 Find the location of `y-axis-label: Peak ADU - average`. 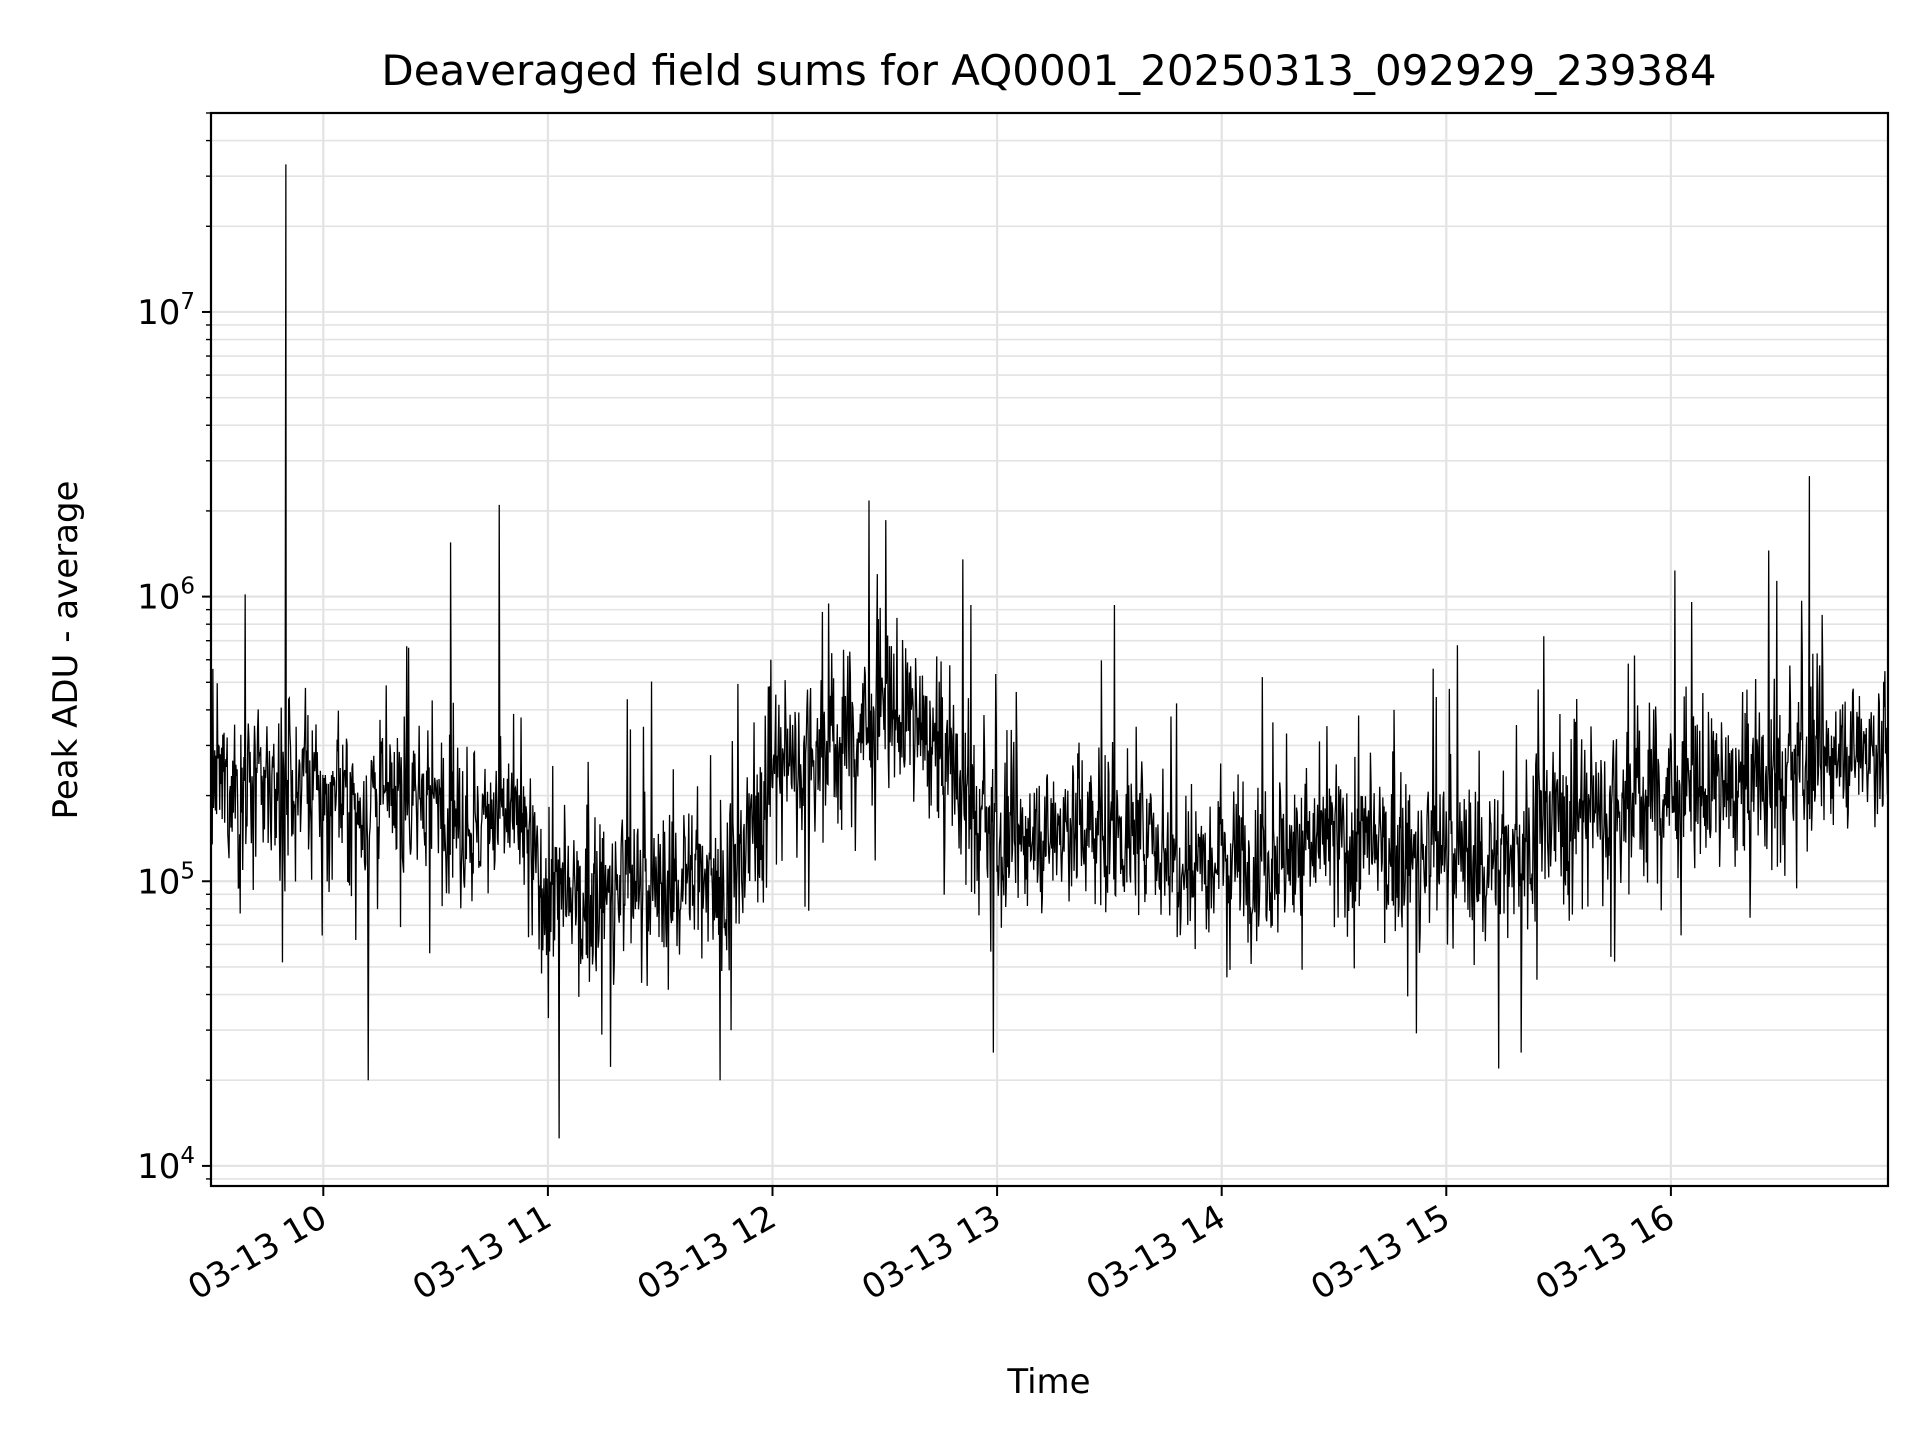

y-axis-label: Peak ADU - average is located at coordinates (66, 650).